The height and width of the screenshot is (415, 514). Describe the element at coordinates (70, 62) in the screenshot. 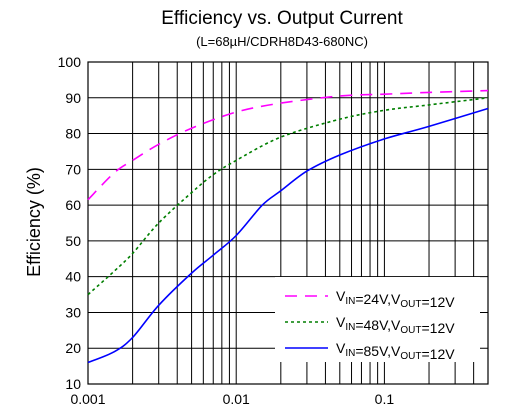

I see `y-tick-label: 100` at that location.